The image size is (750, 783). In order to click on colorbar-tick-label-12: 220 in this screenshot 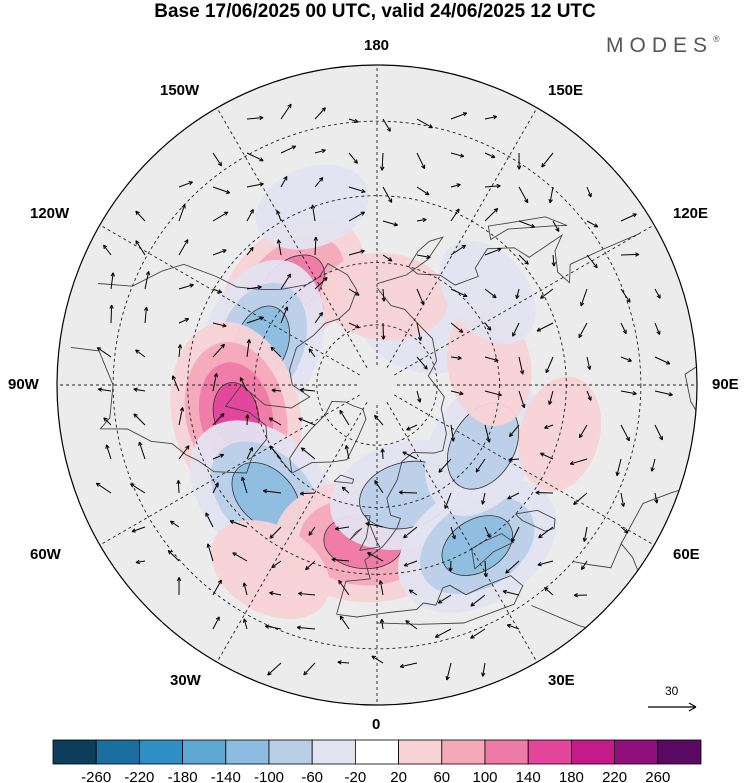, I will do `click(614, 776)`.